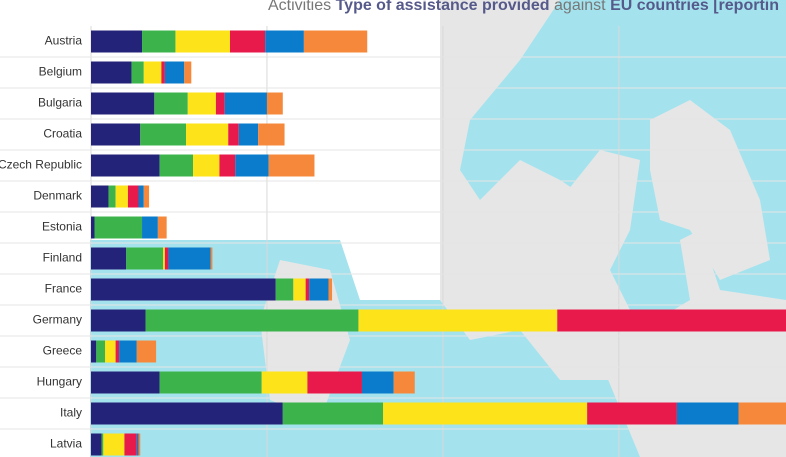 The width and height of the screenshot is (786, 457). What do you see at coordinates (62, 258) in the screenshot?
I see `y-tick-label: Finland` at bounding box center [62, 258].